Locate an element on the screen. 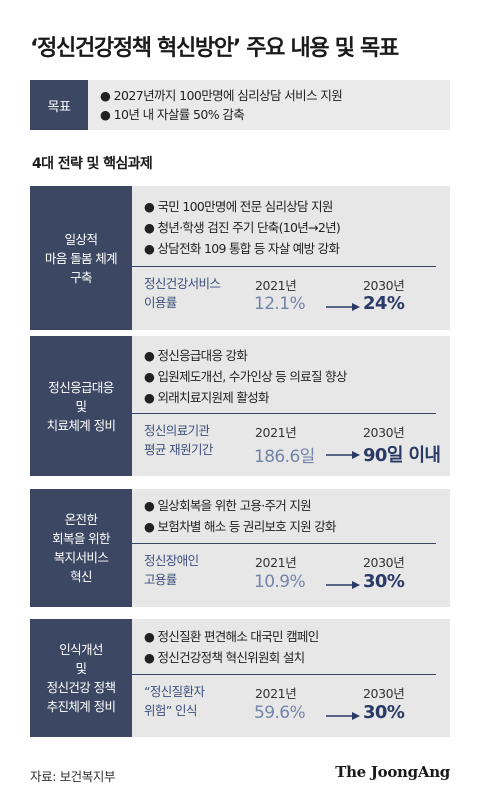 The height and width of the screenshot is (803, 480). strategy-label-line: 일상적 is located at coordinates (81, 239).